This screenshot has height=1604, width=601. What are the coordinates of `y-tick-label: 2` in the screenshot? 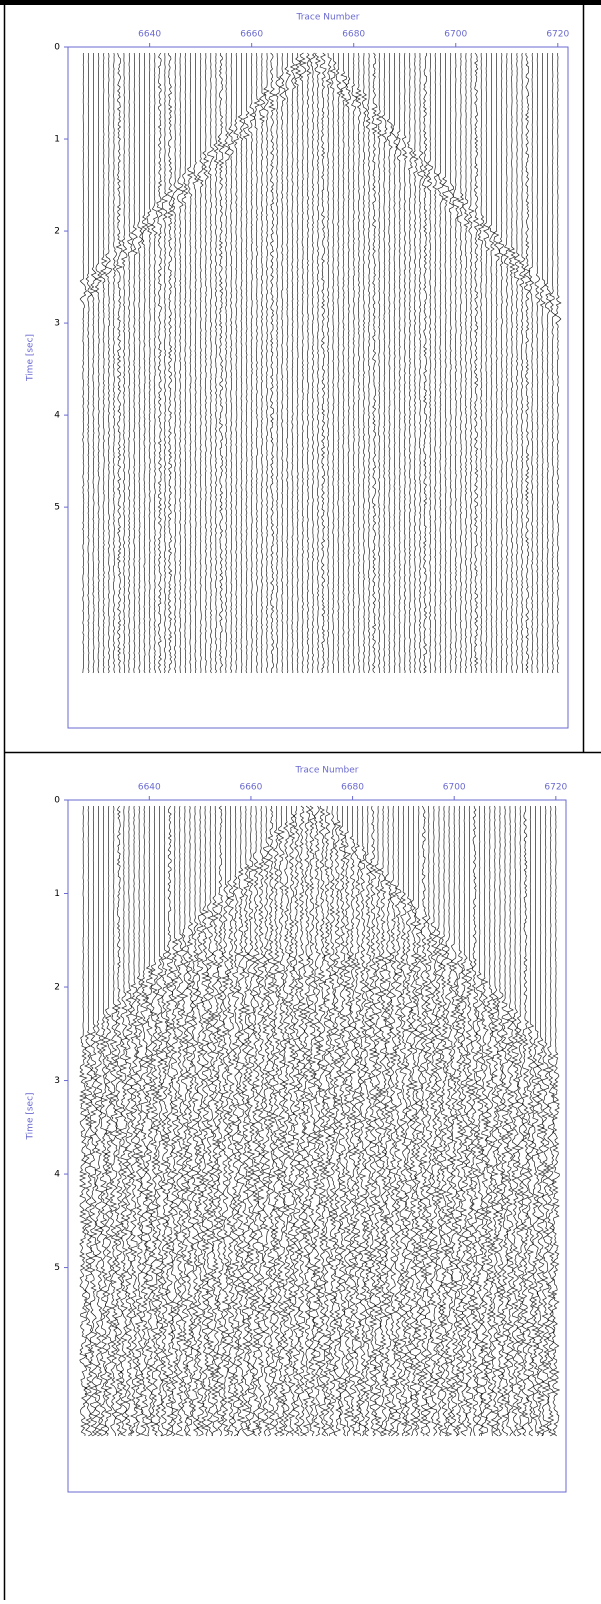 It's located at (57, 232).